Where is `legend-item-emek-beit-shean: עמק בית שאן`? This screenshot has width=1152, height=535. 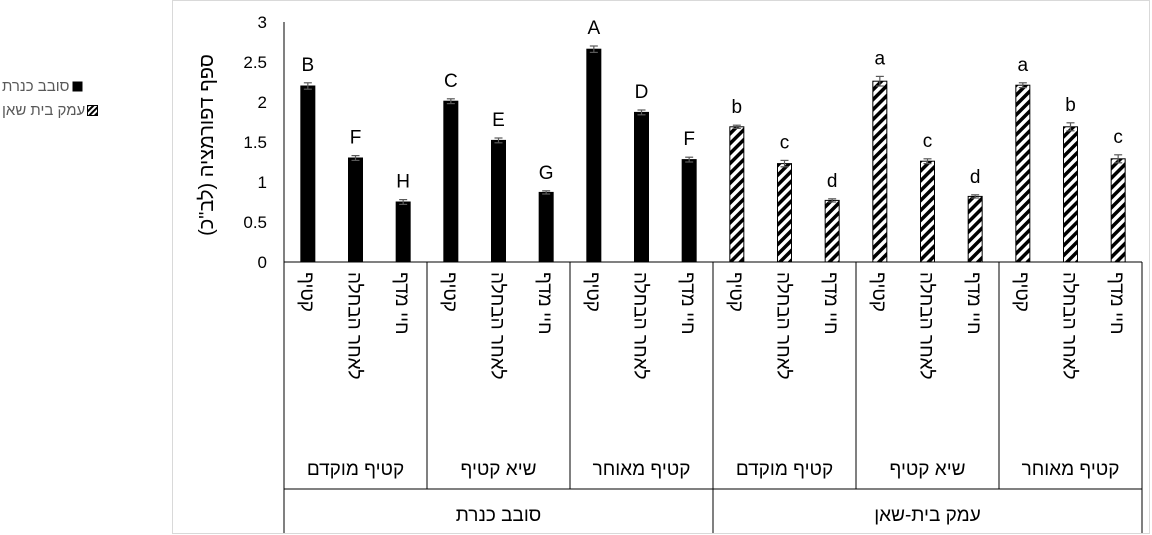
legend-item-emek-beit-shean: עמק בית שאן is located at coordinates (50, 110).